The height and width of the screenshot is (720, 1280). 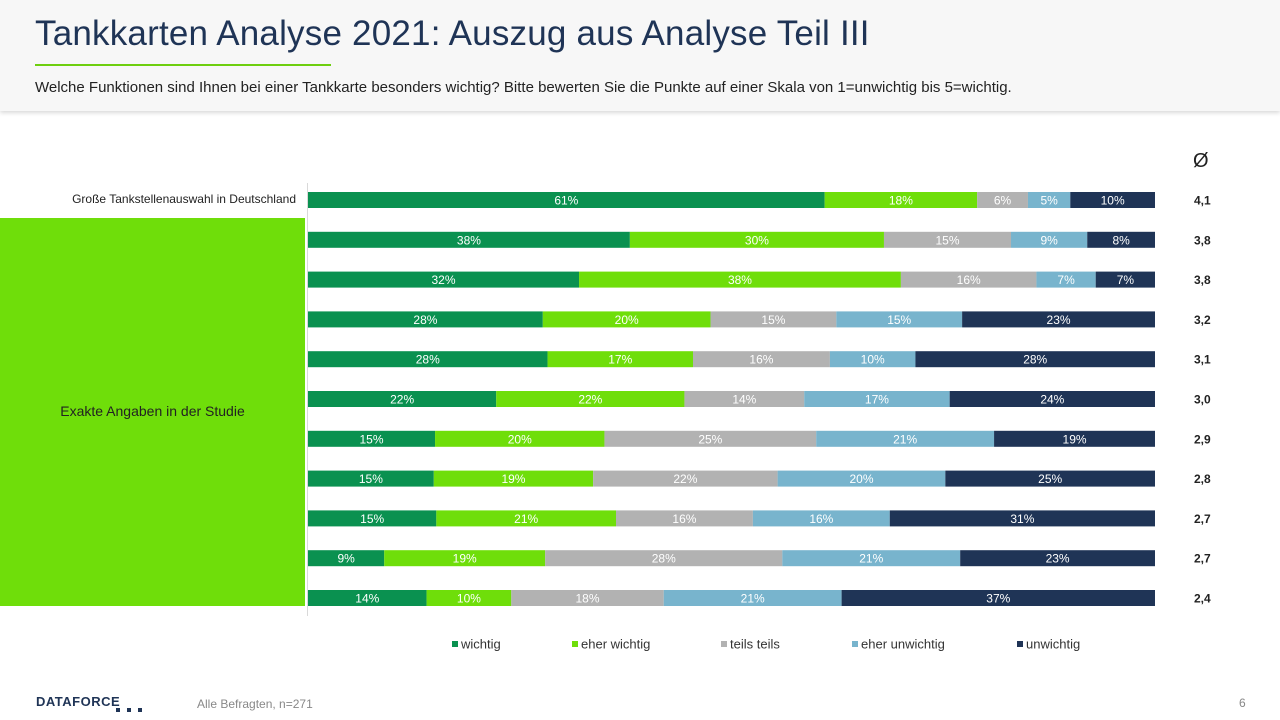 I want to click on data-label-7-2: 20%, so click(x=520, y=439).